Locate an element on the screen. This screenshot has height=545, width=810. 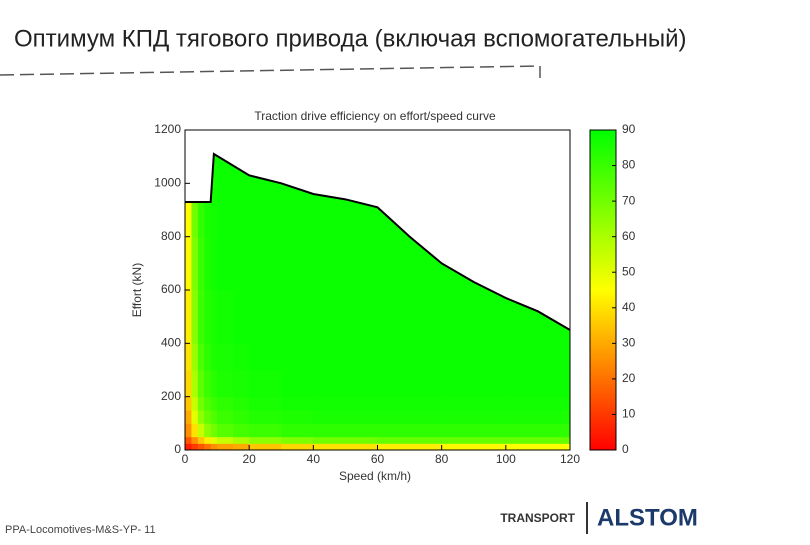
logo-division: TRANSPORT is located at coordinates (537, 518).